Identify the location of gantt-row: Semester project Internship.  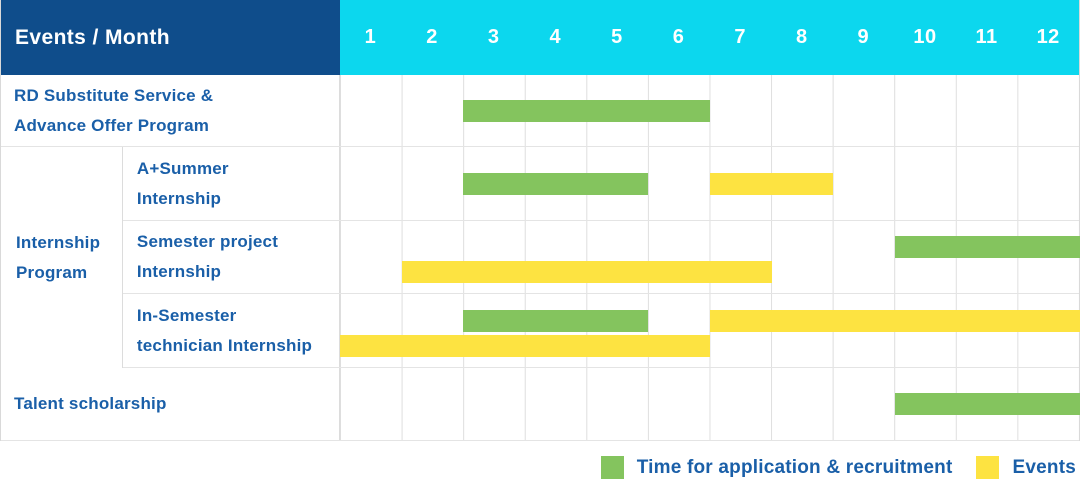
(601, 257).